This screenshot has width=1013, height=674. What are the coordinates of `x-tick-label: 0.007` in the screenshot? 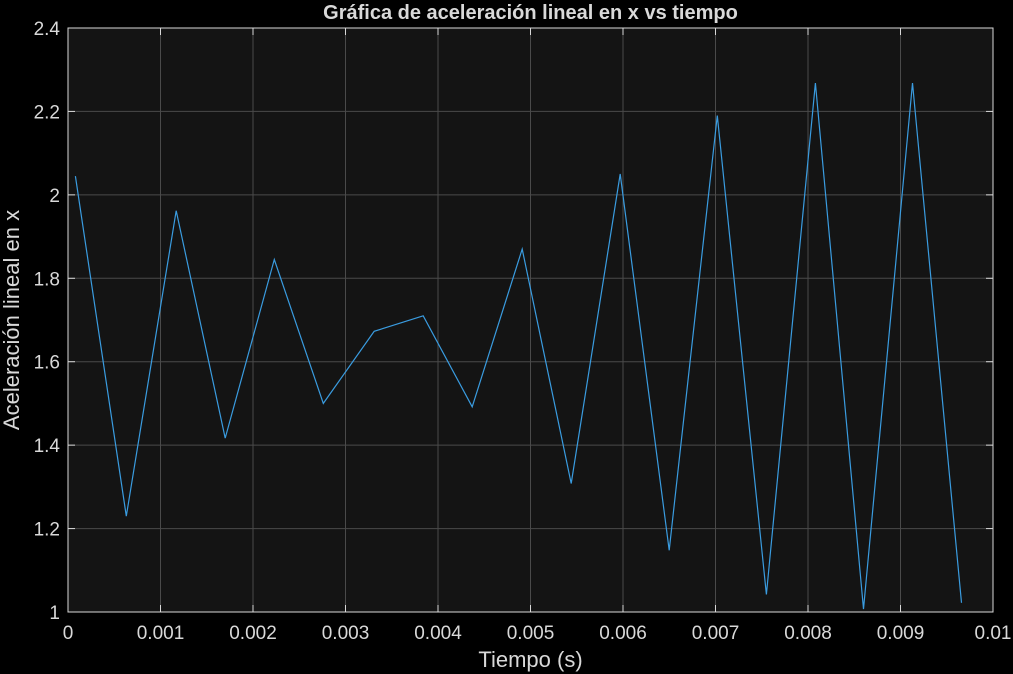 It's located at (716, 633).